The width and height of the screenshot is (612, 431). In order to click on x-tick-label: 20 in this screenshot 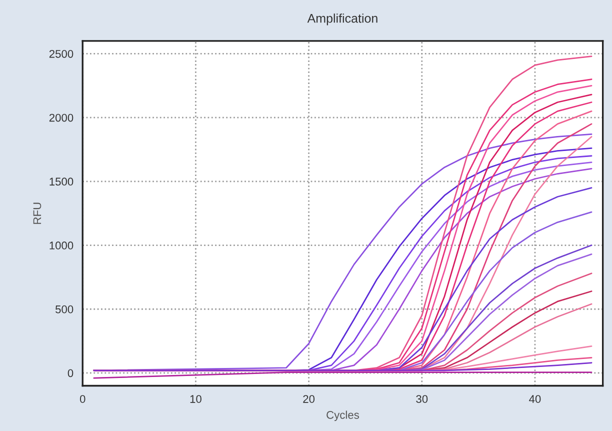, I will do `click(309, 399)`.